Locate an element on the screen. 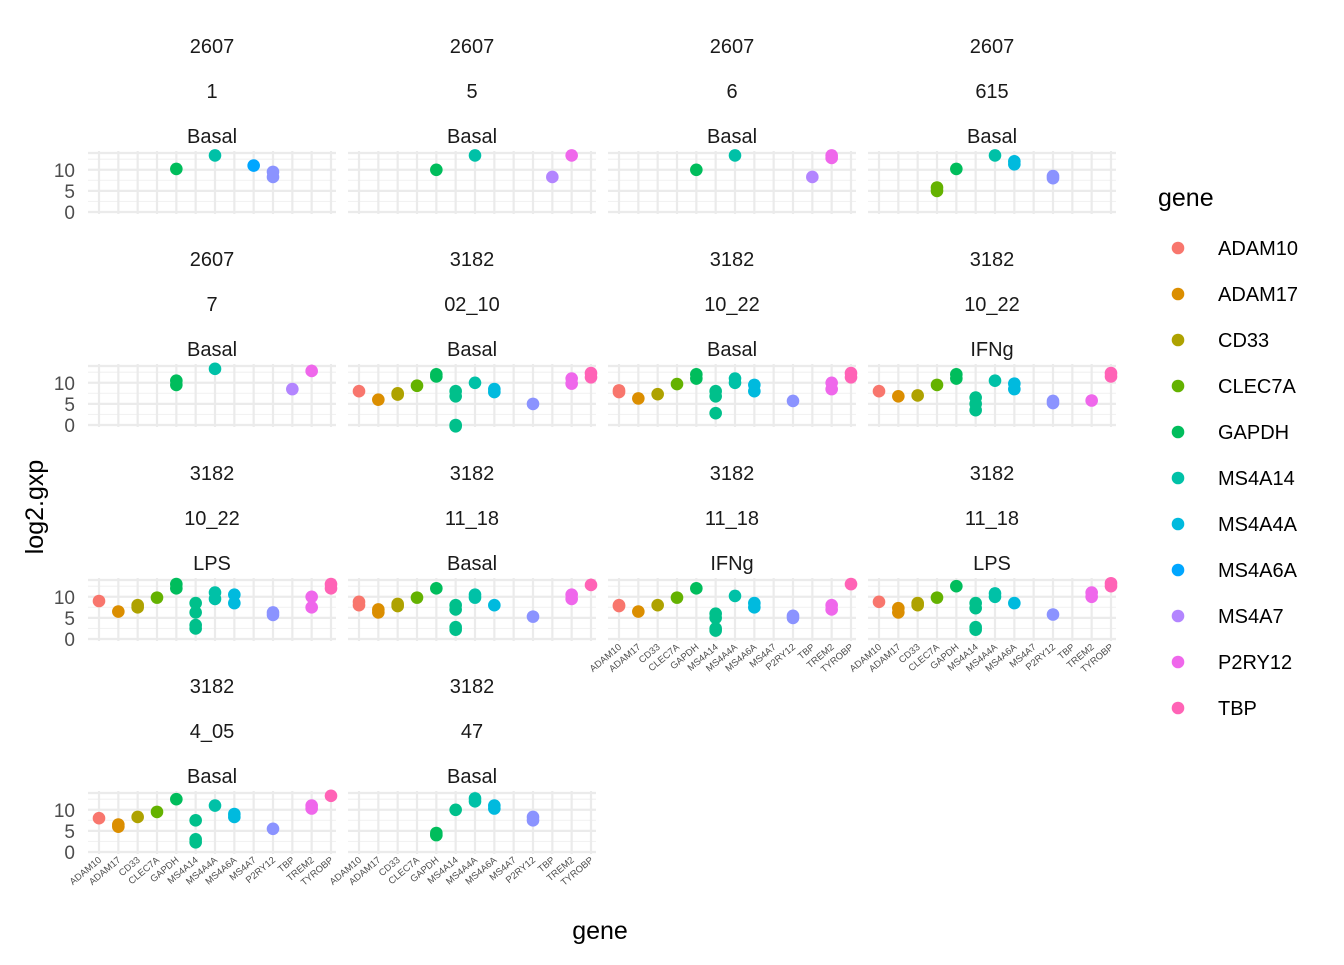 This screenshot has height=965, width=1344. strip-label: 11_18 is located at coordinates (732, 519).